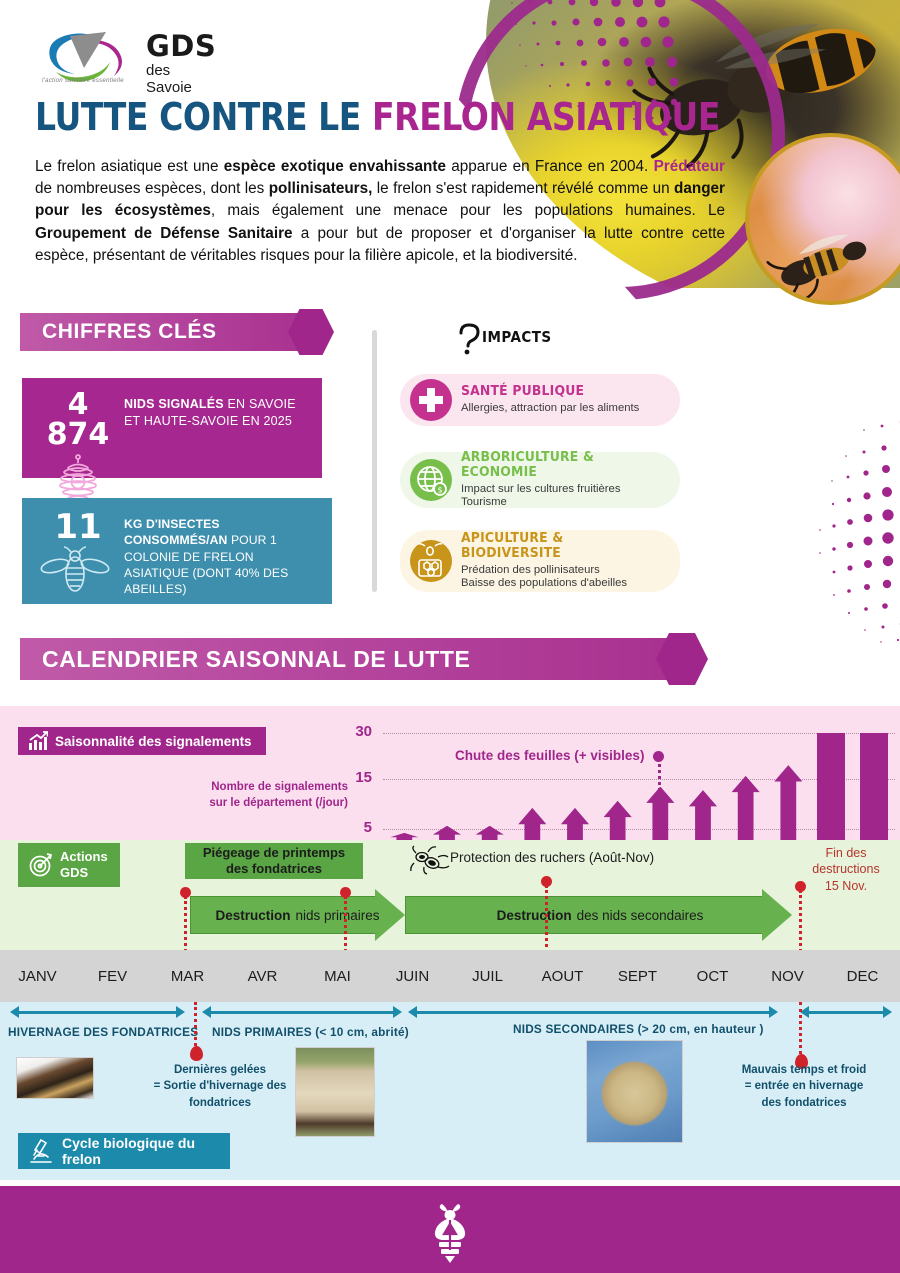 Image resolution: width=900 pixels, height=1273 pixels. I want to click on intro-bold-4: Groupement de Défense Sanitaire, so click(164, 233).